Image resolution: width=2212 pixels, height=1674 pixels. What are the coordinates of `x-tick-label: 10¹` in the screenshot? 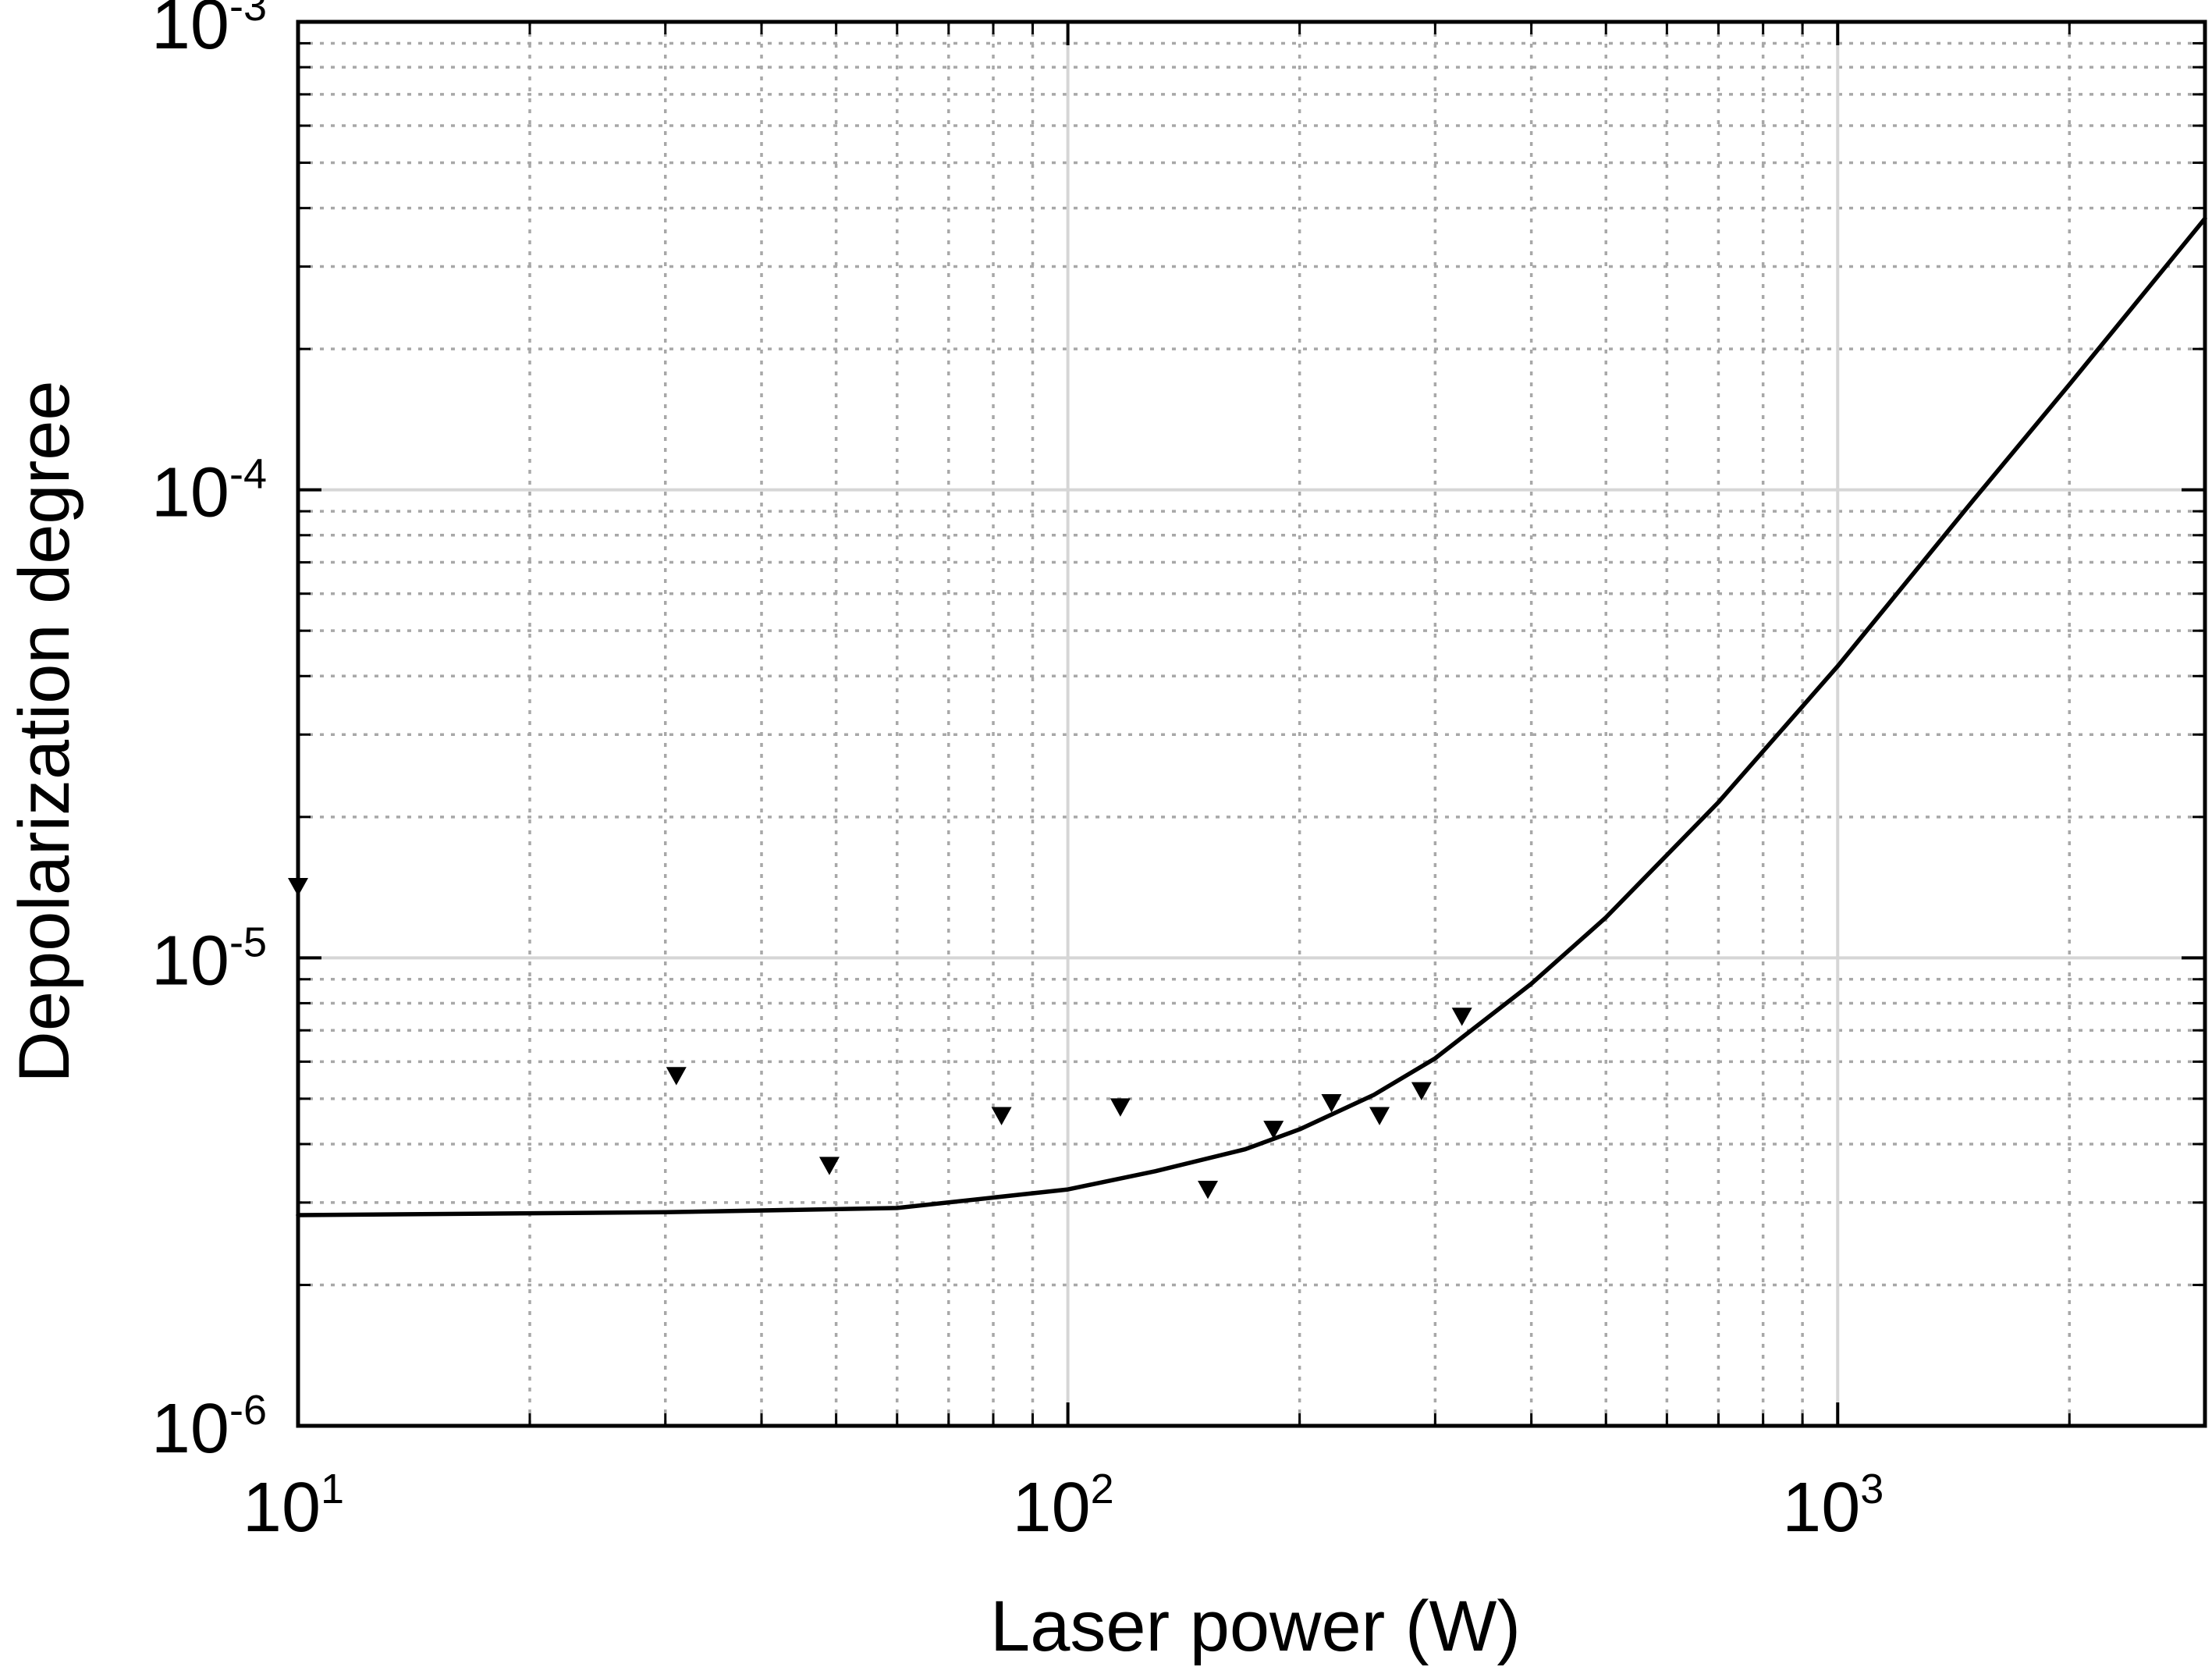 It's located at (293, 1506).